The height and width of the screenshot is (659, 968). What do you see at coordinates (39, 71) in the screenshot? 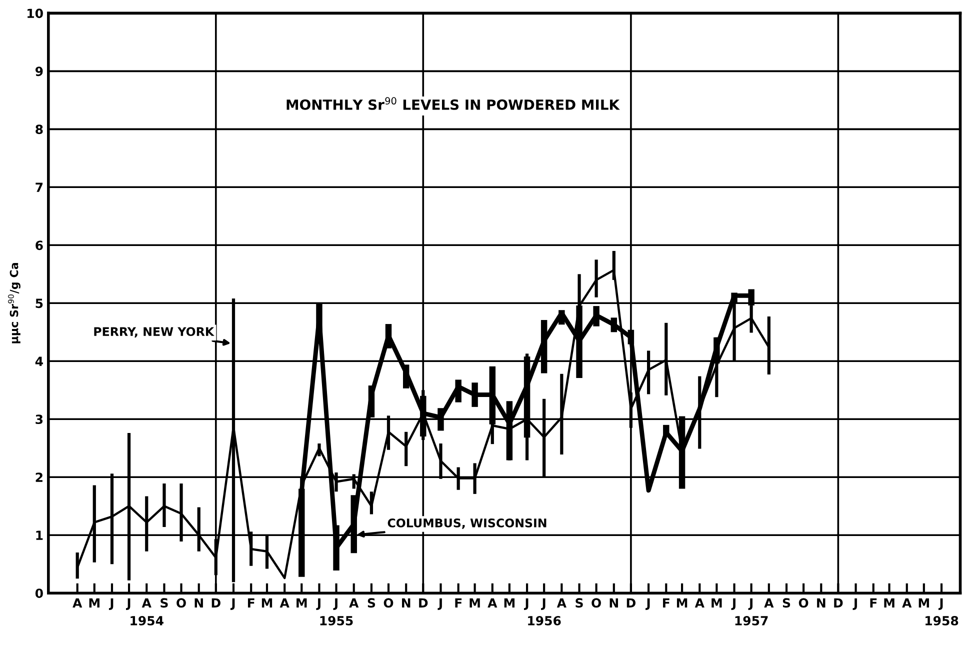
I see `y-tick-label: 9` at bounding box center [39, 71].